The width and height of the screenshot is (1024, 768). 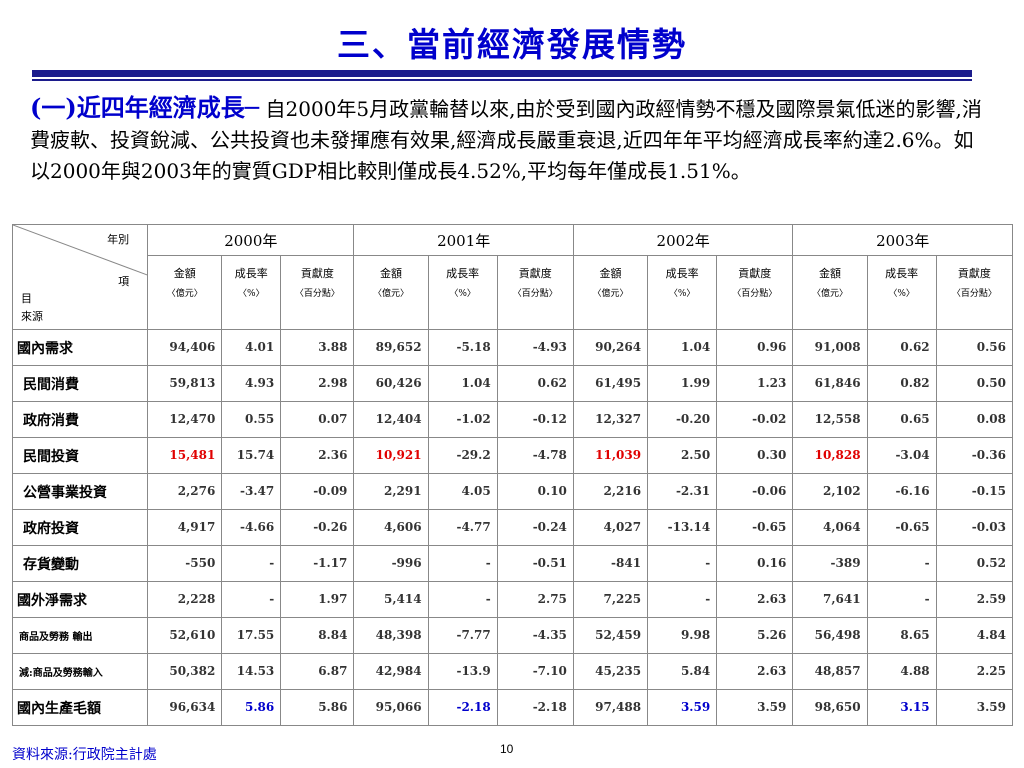 I want to click on subheader-unit: 〈%〉, so click(x=251, y=294).